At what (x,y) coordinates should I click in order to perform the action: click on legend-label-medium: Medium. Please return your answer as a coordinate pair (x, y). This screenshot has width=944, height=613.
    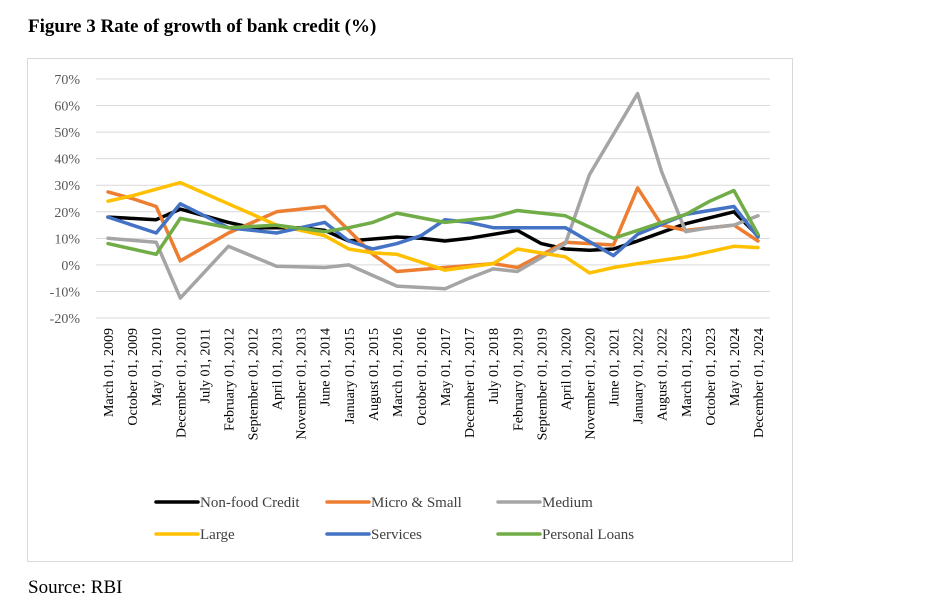
    Looking at the image, I should click on (567, 503).